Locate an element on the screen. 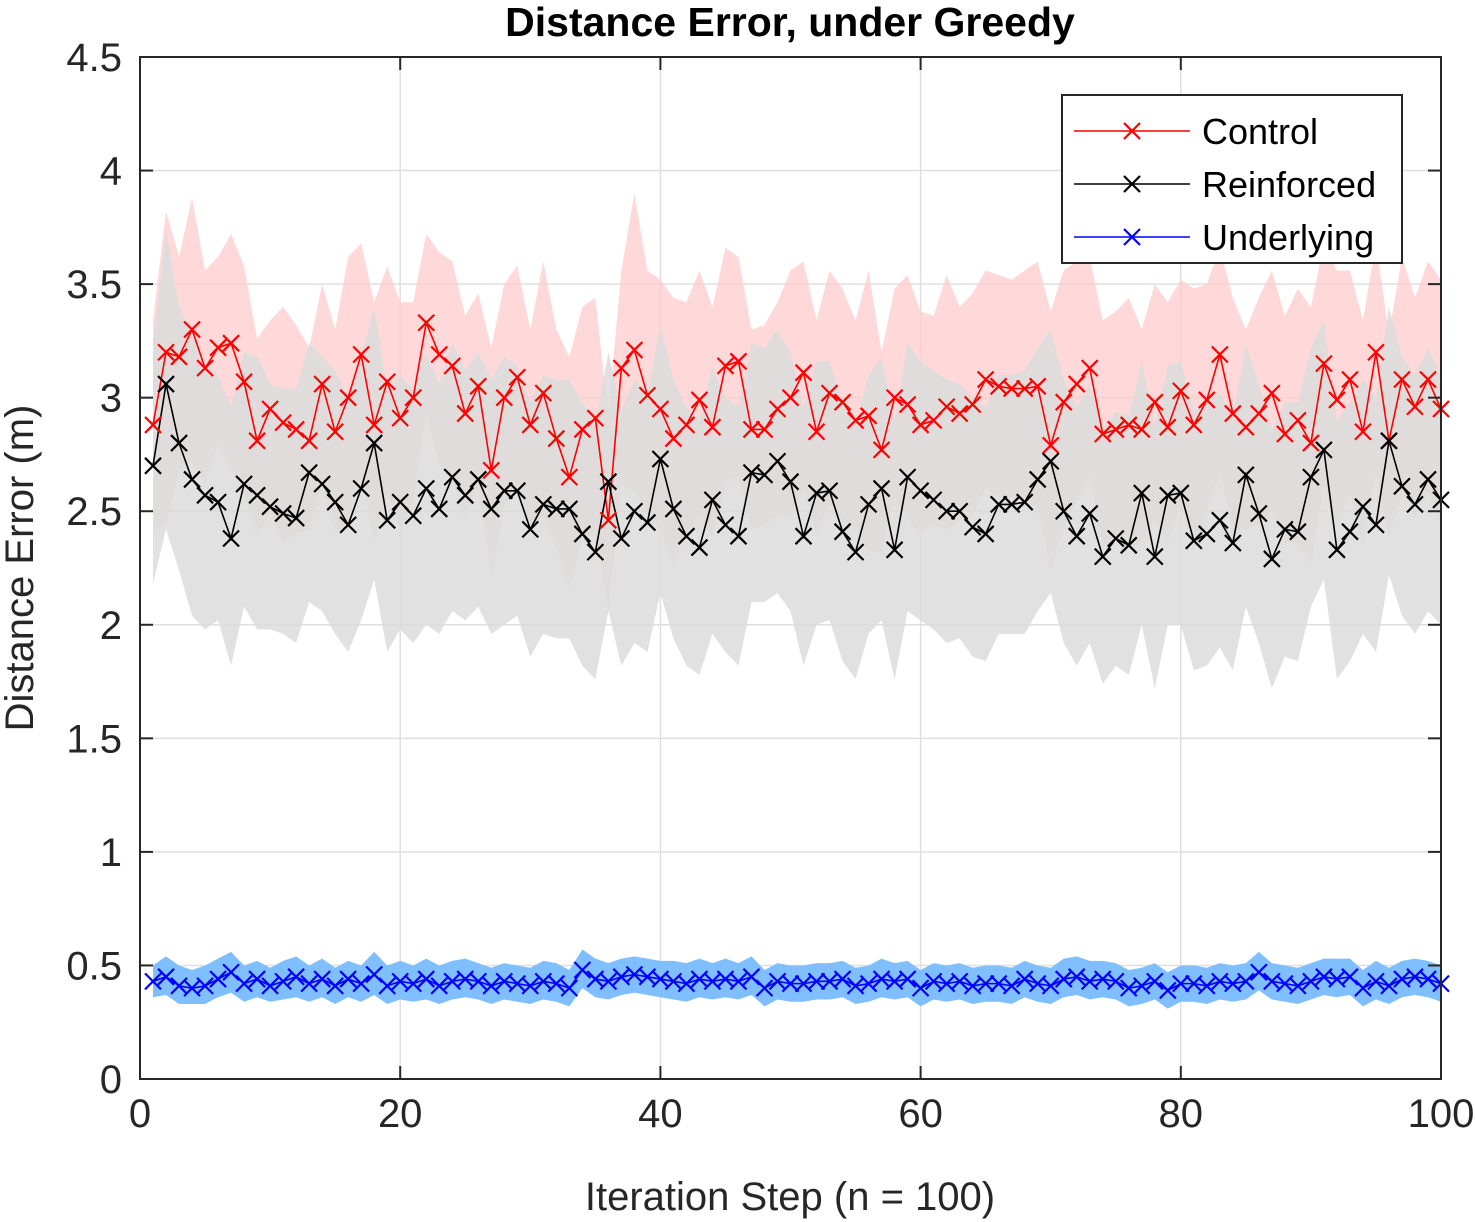 The height and width of the screenshot is (1222, 1475). y-axis-title: Distance Error (m) is located at coordinates (21, 568).